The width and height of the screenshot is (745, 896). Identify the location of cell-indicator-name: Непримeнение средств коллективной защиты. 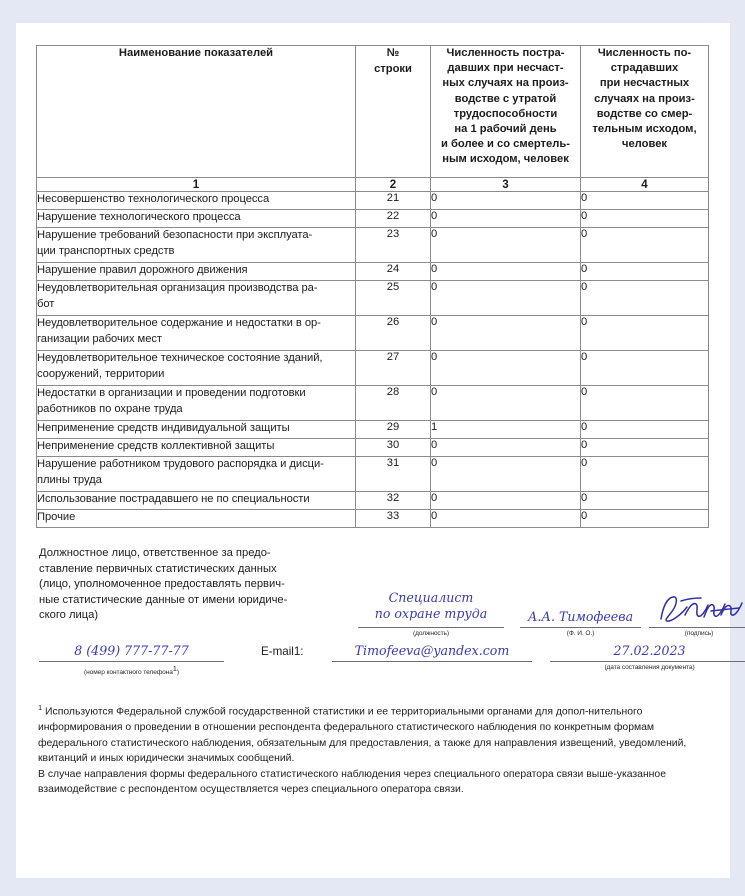
(196, 447).